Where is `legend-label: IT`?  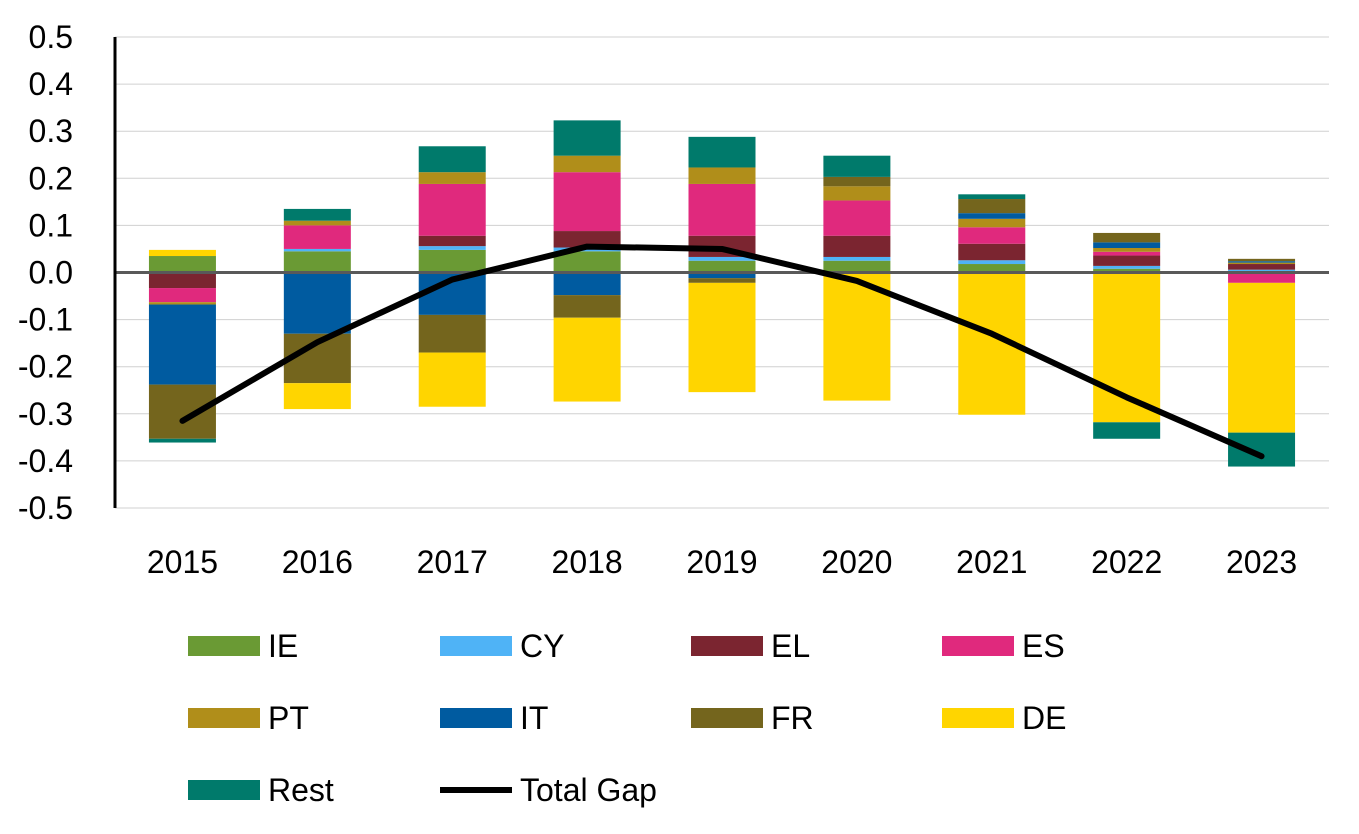
legend-label: IT is located at coordinates (534, 718).